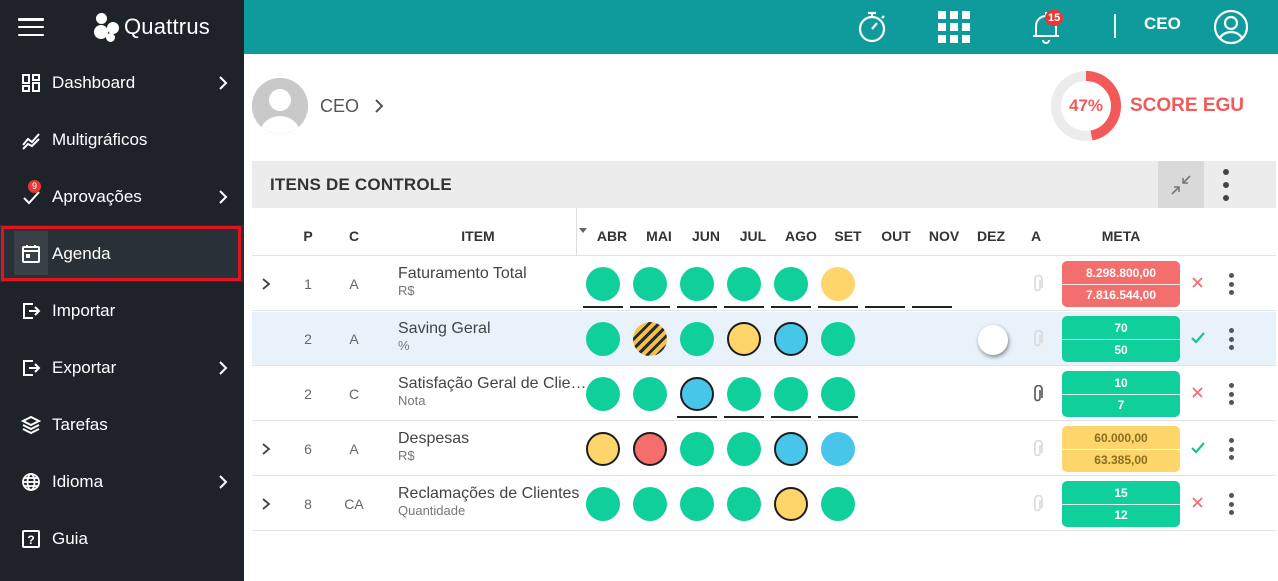  What do you see at coordinates (1121, 504) in the screenshot?
I see `meta-badge: 15 12` at bounding box center [1121, 504].